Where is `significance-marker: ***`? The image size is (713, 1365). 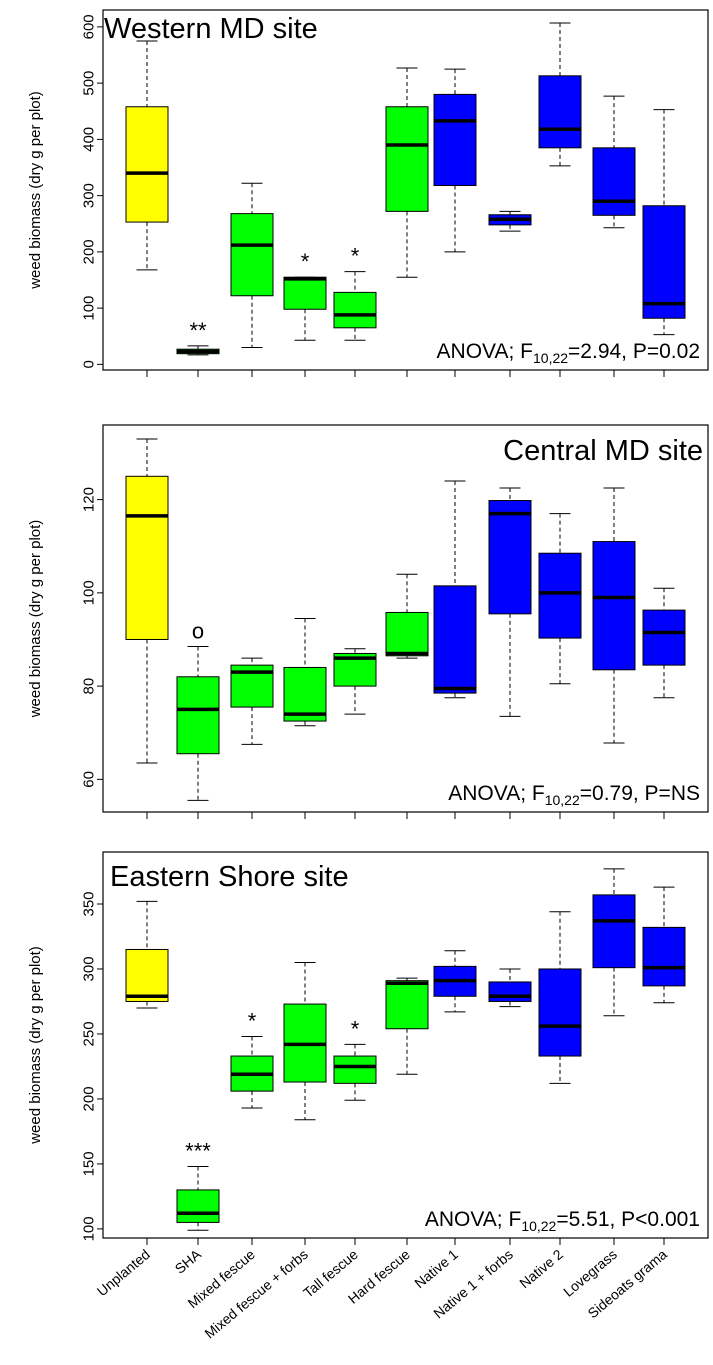
significance-marker: *** is located at coordinates (198, 1151).